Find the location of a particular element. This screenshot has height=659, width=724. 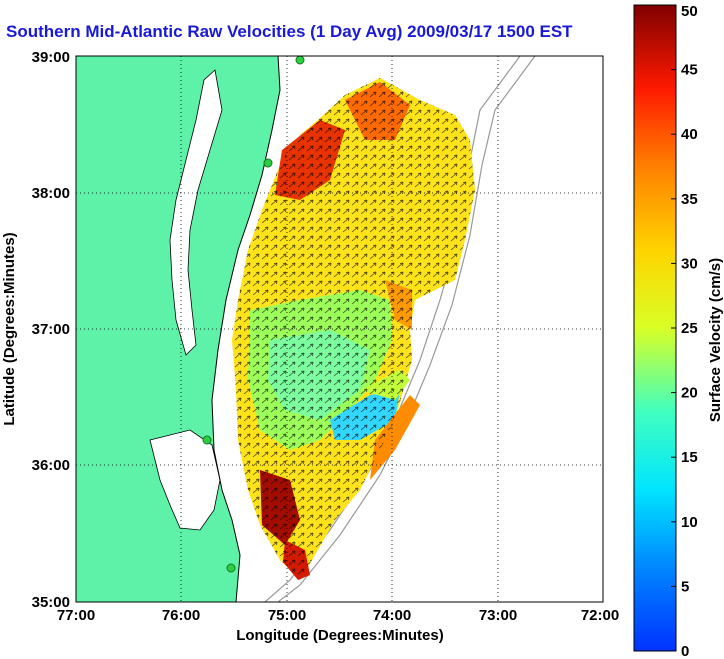

colorbar-tick-label: 45 is located at coordinates (689, 70).